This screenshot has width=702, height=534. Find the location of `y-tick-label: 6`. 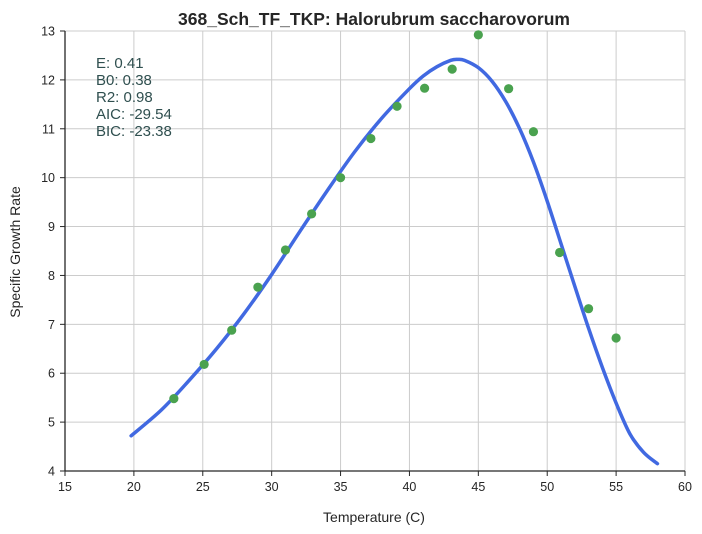

y-tick-label: 6 is located at coordinates (51, 374).